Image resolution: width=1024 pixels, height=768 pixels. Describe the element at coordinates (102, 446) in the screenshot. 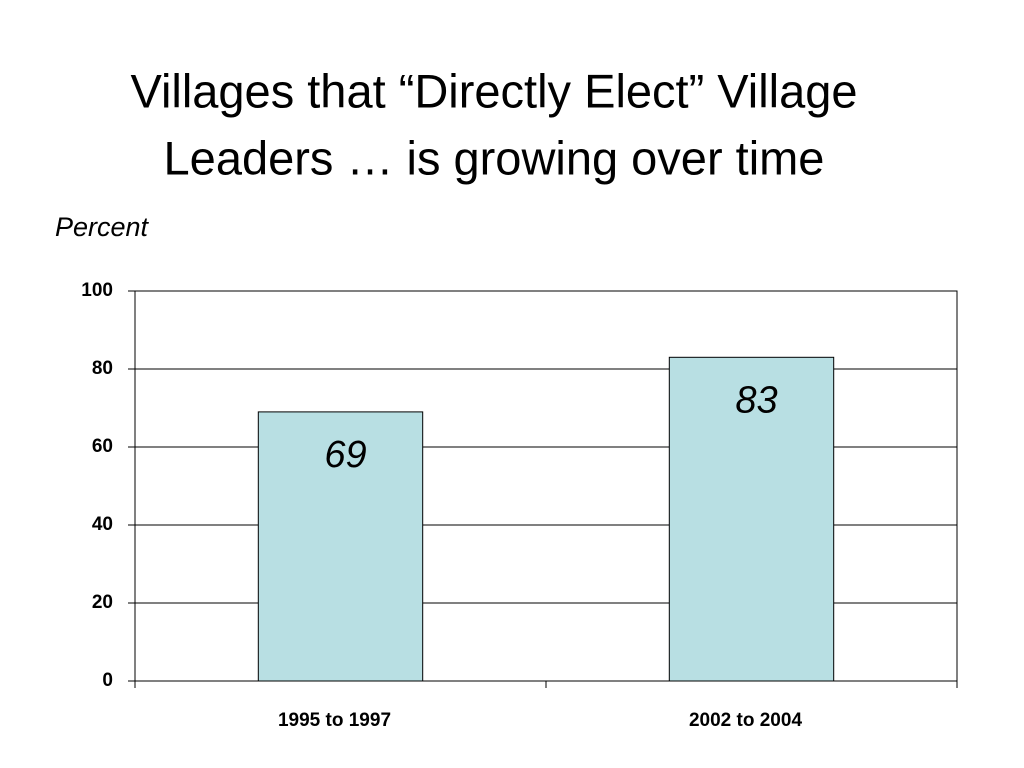

I see `y-tick-label: 60` at that location.